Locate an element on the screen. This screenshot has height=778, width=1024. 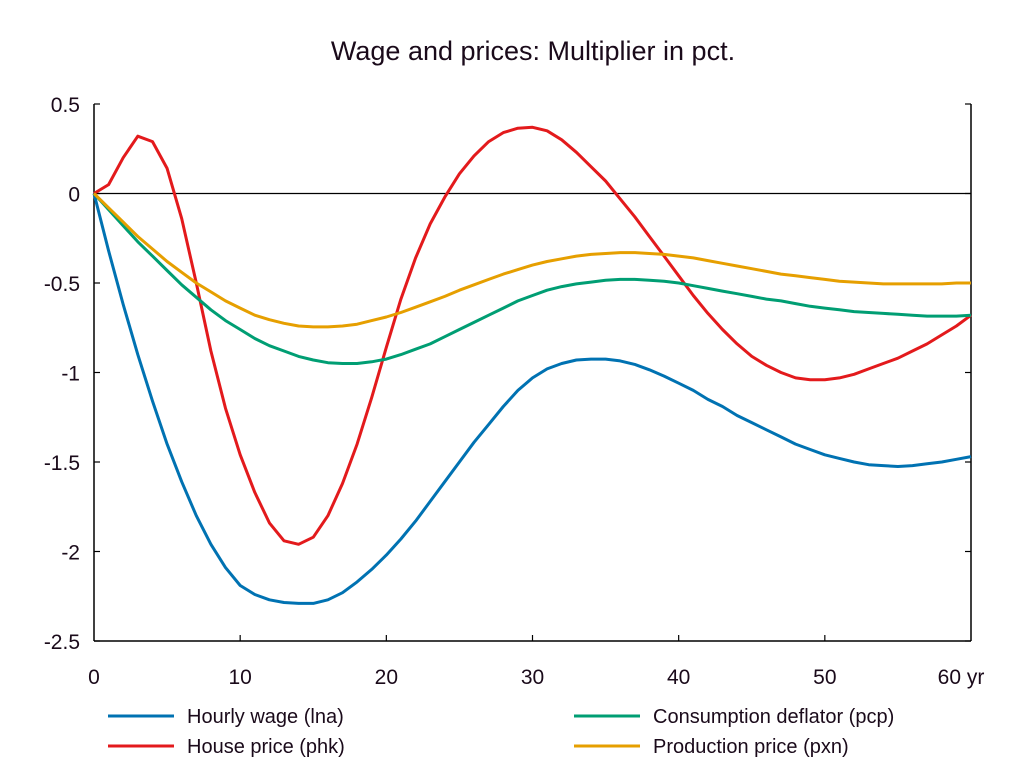
y-tick-label: -2 is located at coordinates (70, 553).